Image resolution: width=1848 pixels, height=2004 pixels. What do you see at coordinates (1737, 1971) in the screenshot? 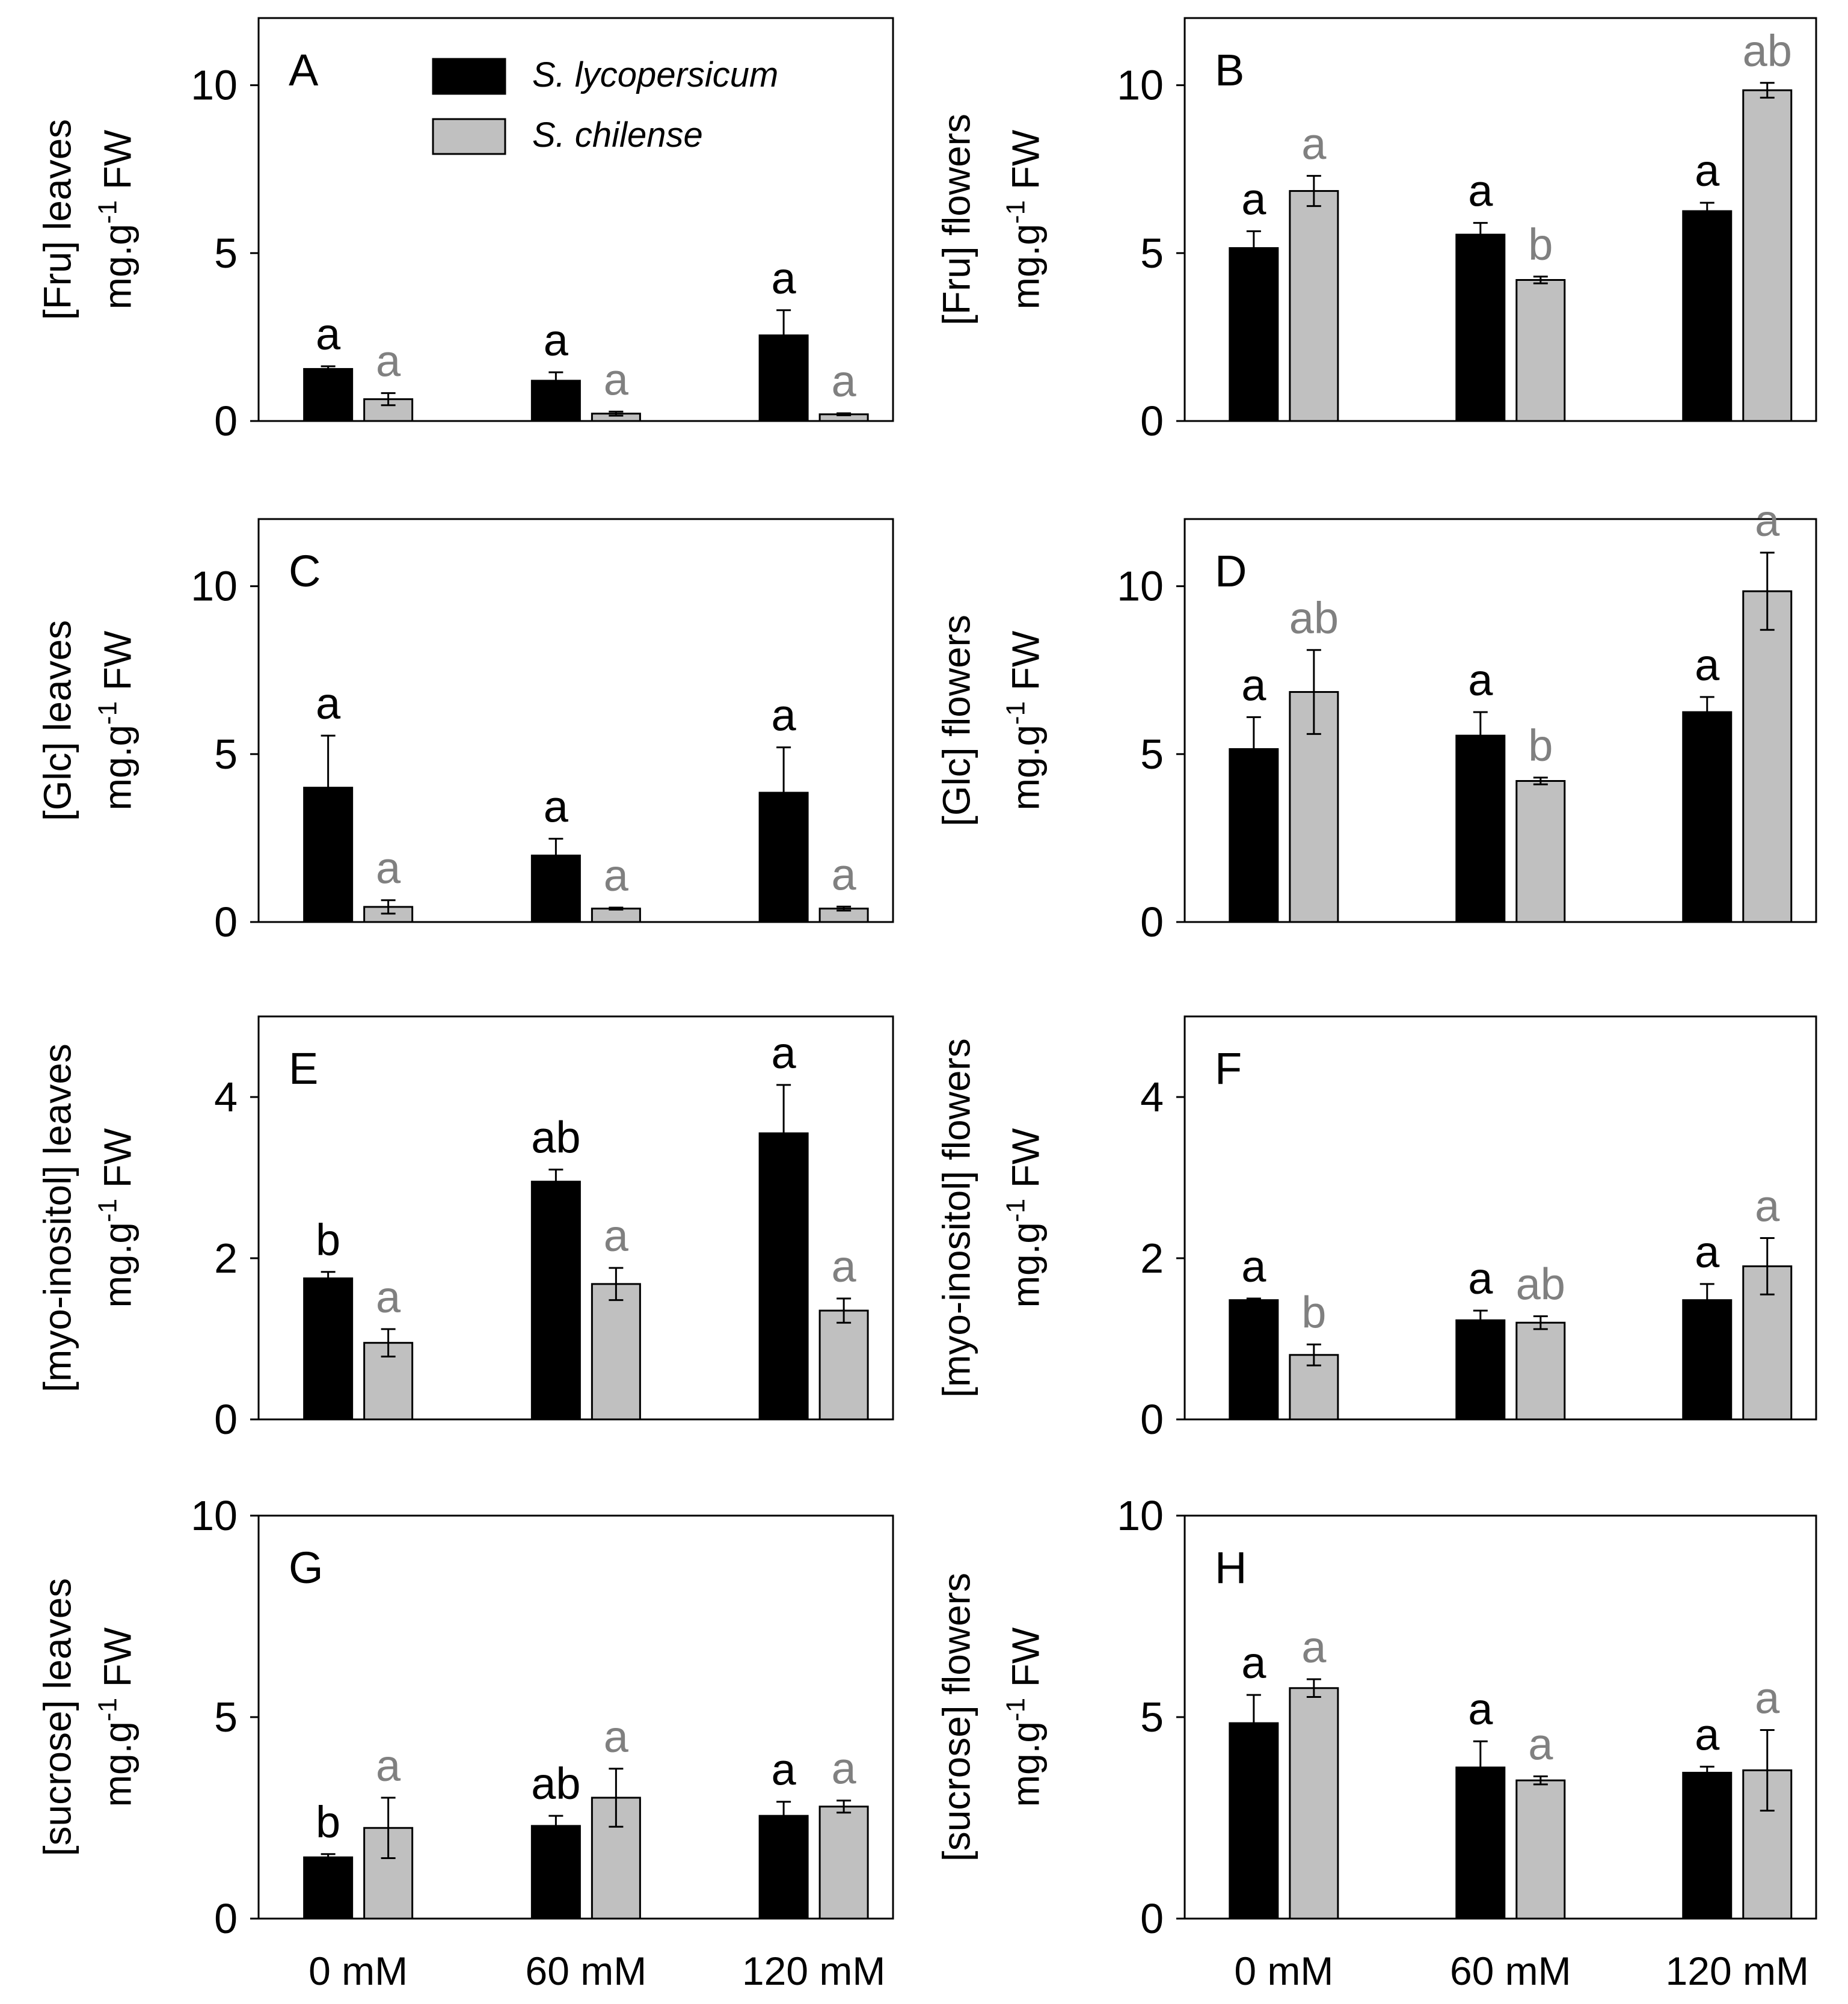
I see `category-label: 120 mM` at bounding box center [1737, 1971].